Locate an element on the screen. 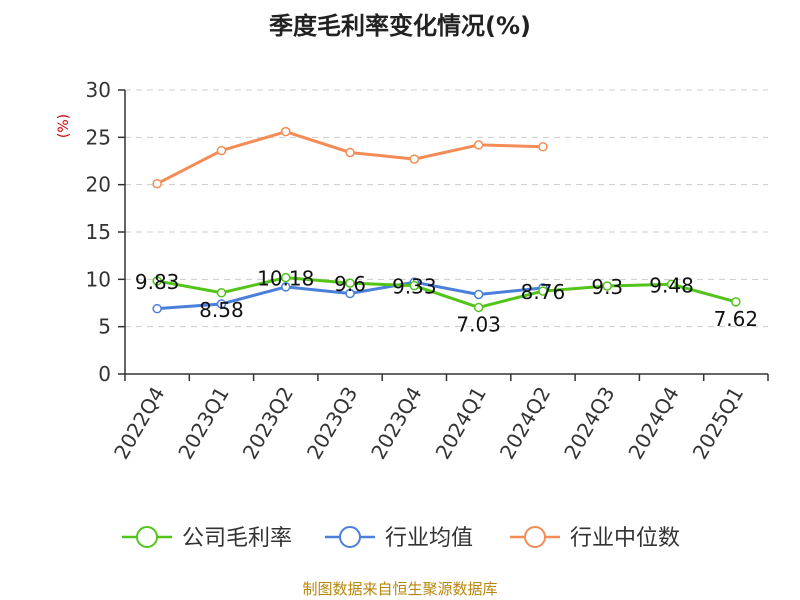 This screenshot has width=800, height=600. legend-label: 行业均值 is located at coordinates (429, 538).